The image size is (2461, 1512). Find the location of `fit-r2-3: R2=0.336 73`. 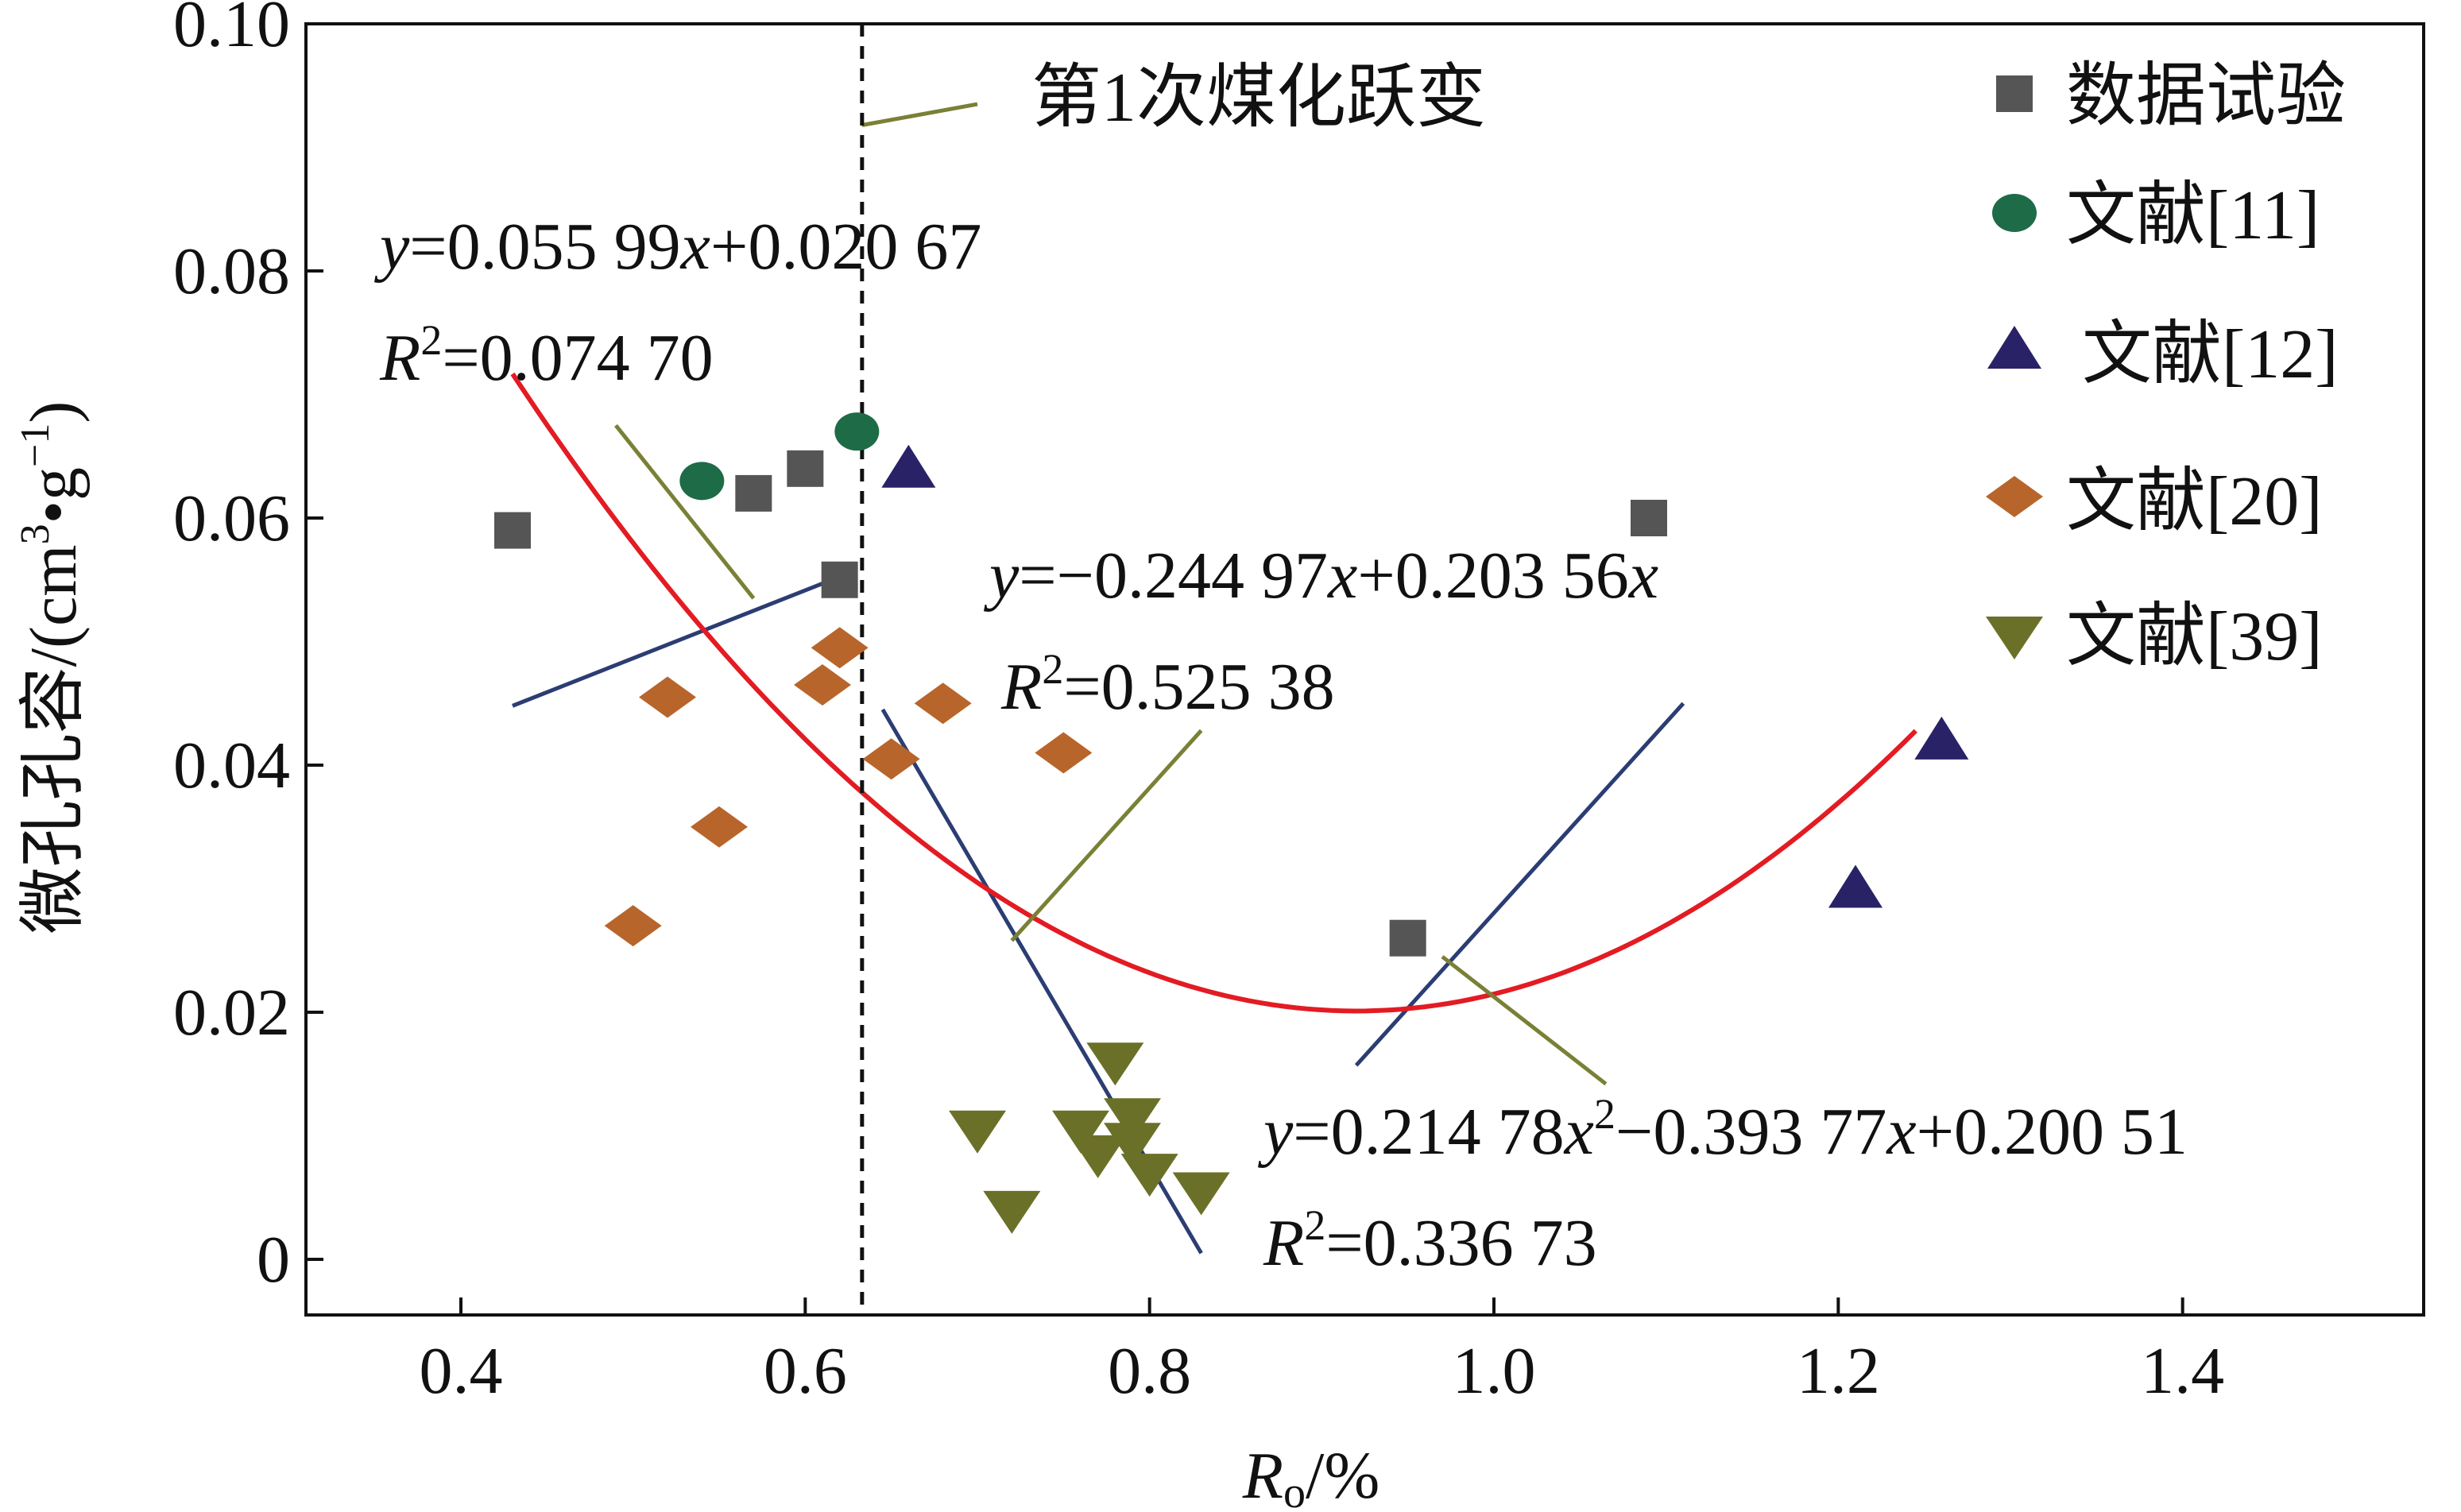

fit-r2-3: R2=0.336 73 is located at coordinates (1430, 1240).